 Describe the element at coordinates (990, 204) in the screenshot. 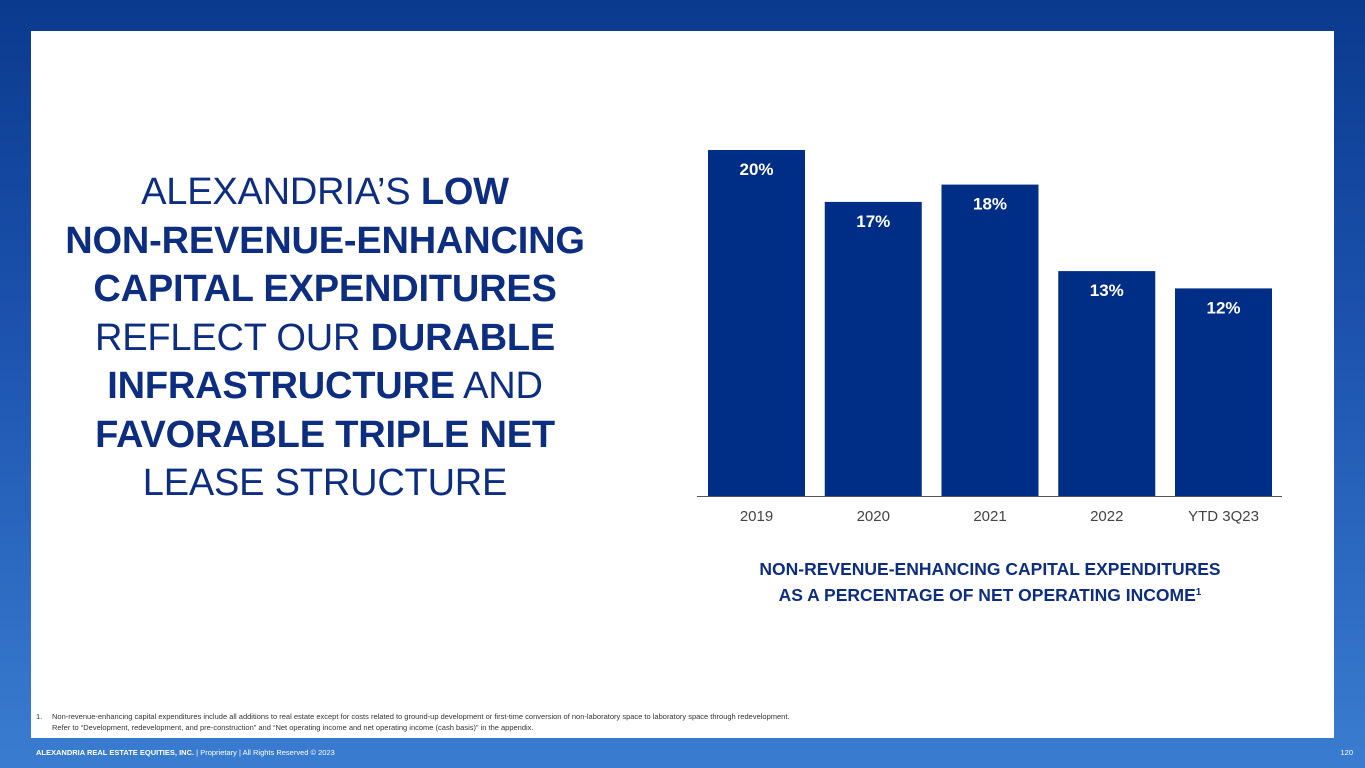

I see `data-label: 18%` at that location.